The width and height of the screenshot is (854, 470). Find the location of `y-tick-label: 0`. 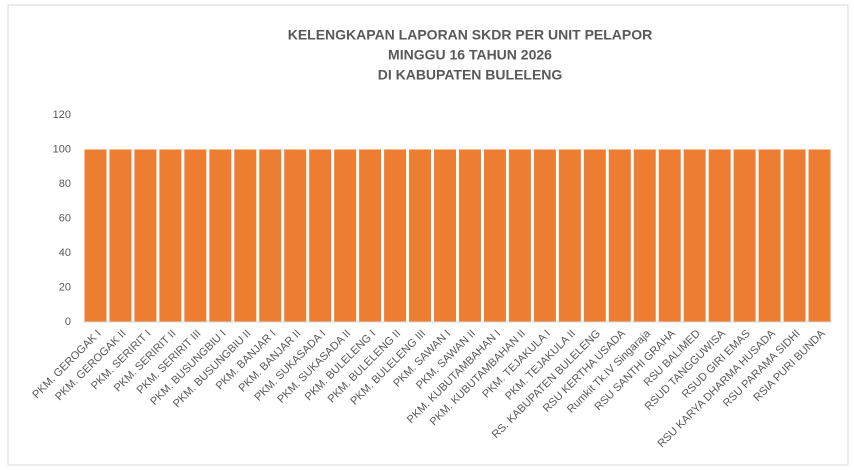

y-tick-label: 0 is located at coordinates (68, 322).